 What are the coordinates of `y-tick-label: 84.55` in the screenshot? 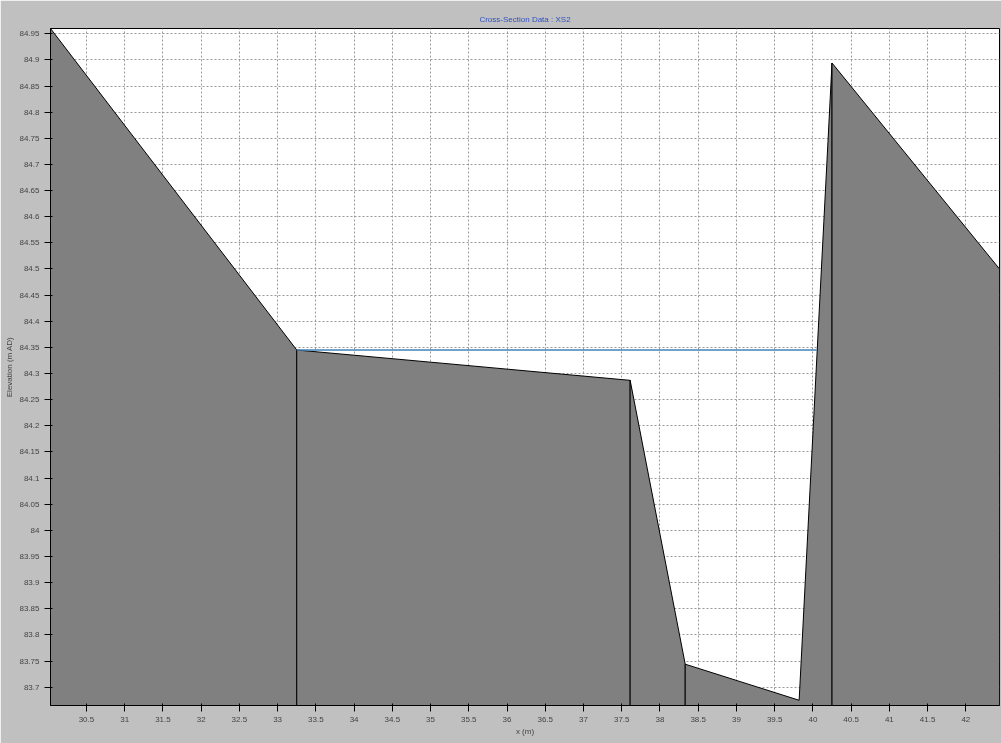 It's located at (30, 243).